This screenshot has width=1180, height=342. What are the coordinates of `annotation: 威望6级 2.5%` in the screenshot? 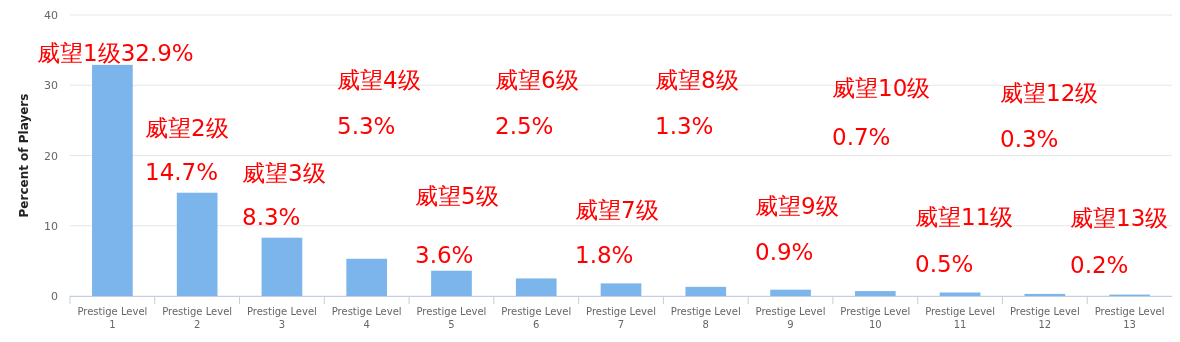 It's located at (537, 103).